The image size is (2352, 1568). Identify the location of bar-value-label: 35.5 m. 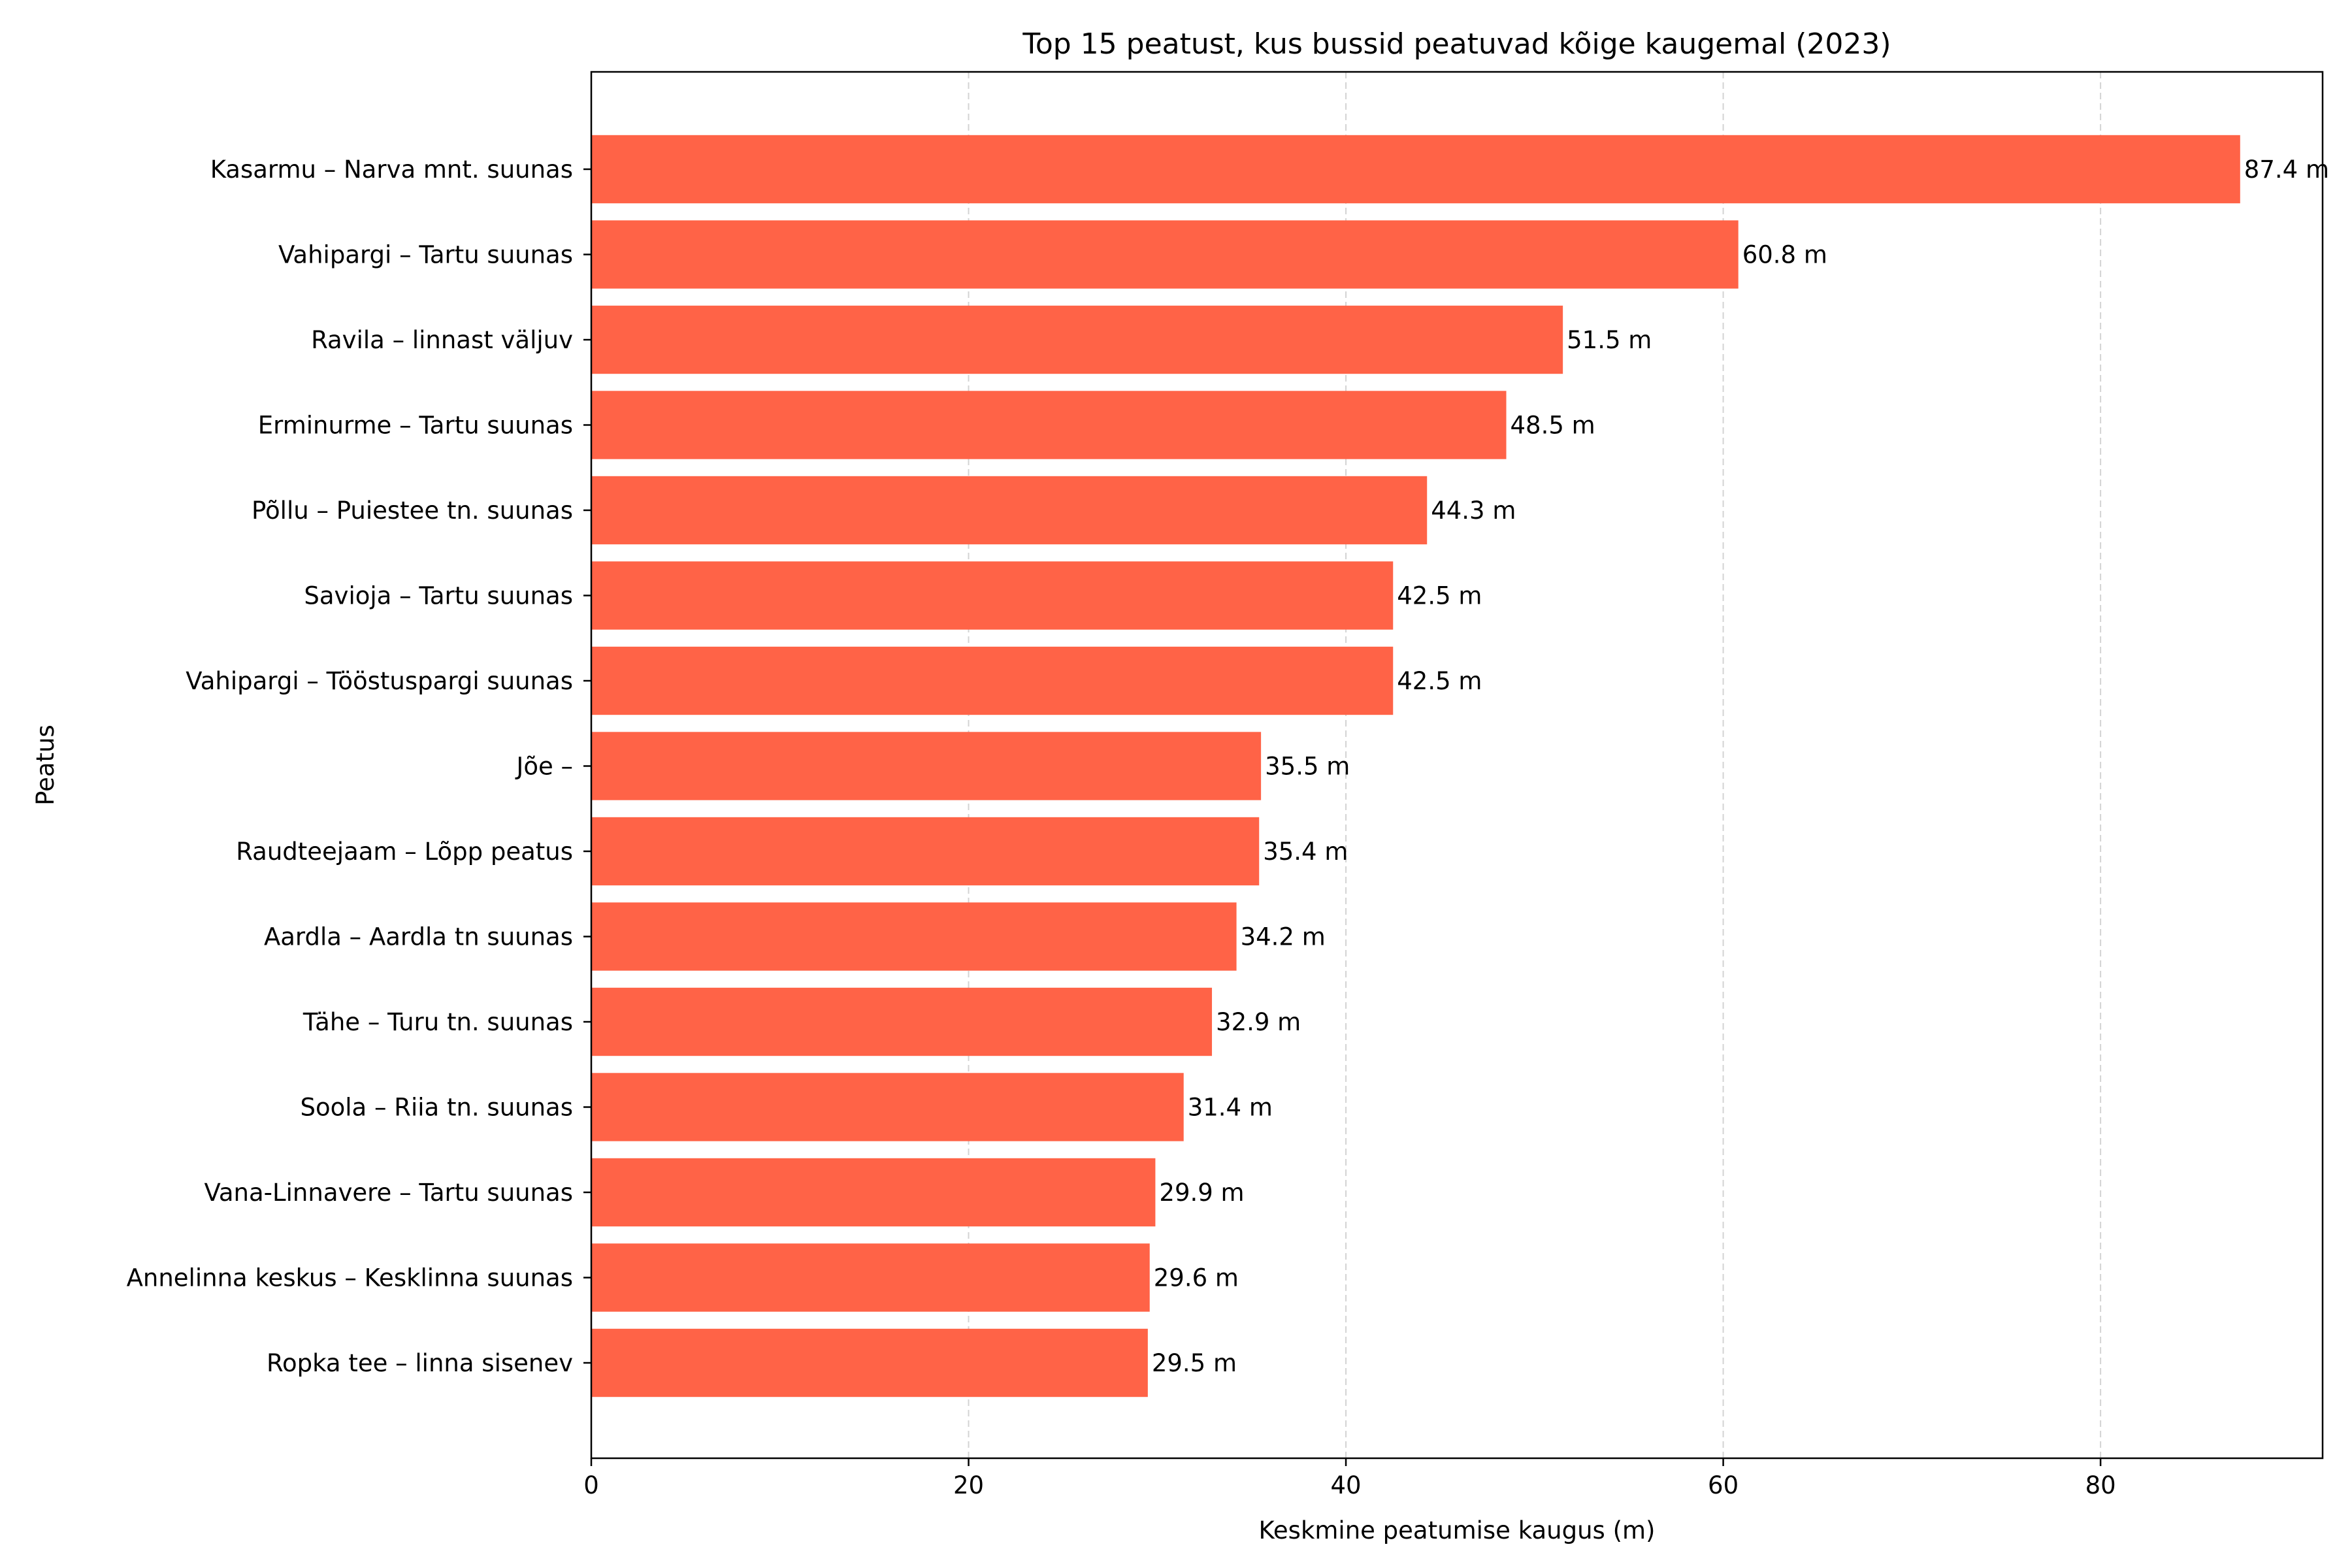
(1307, 767).